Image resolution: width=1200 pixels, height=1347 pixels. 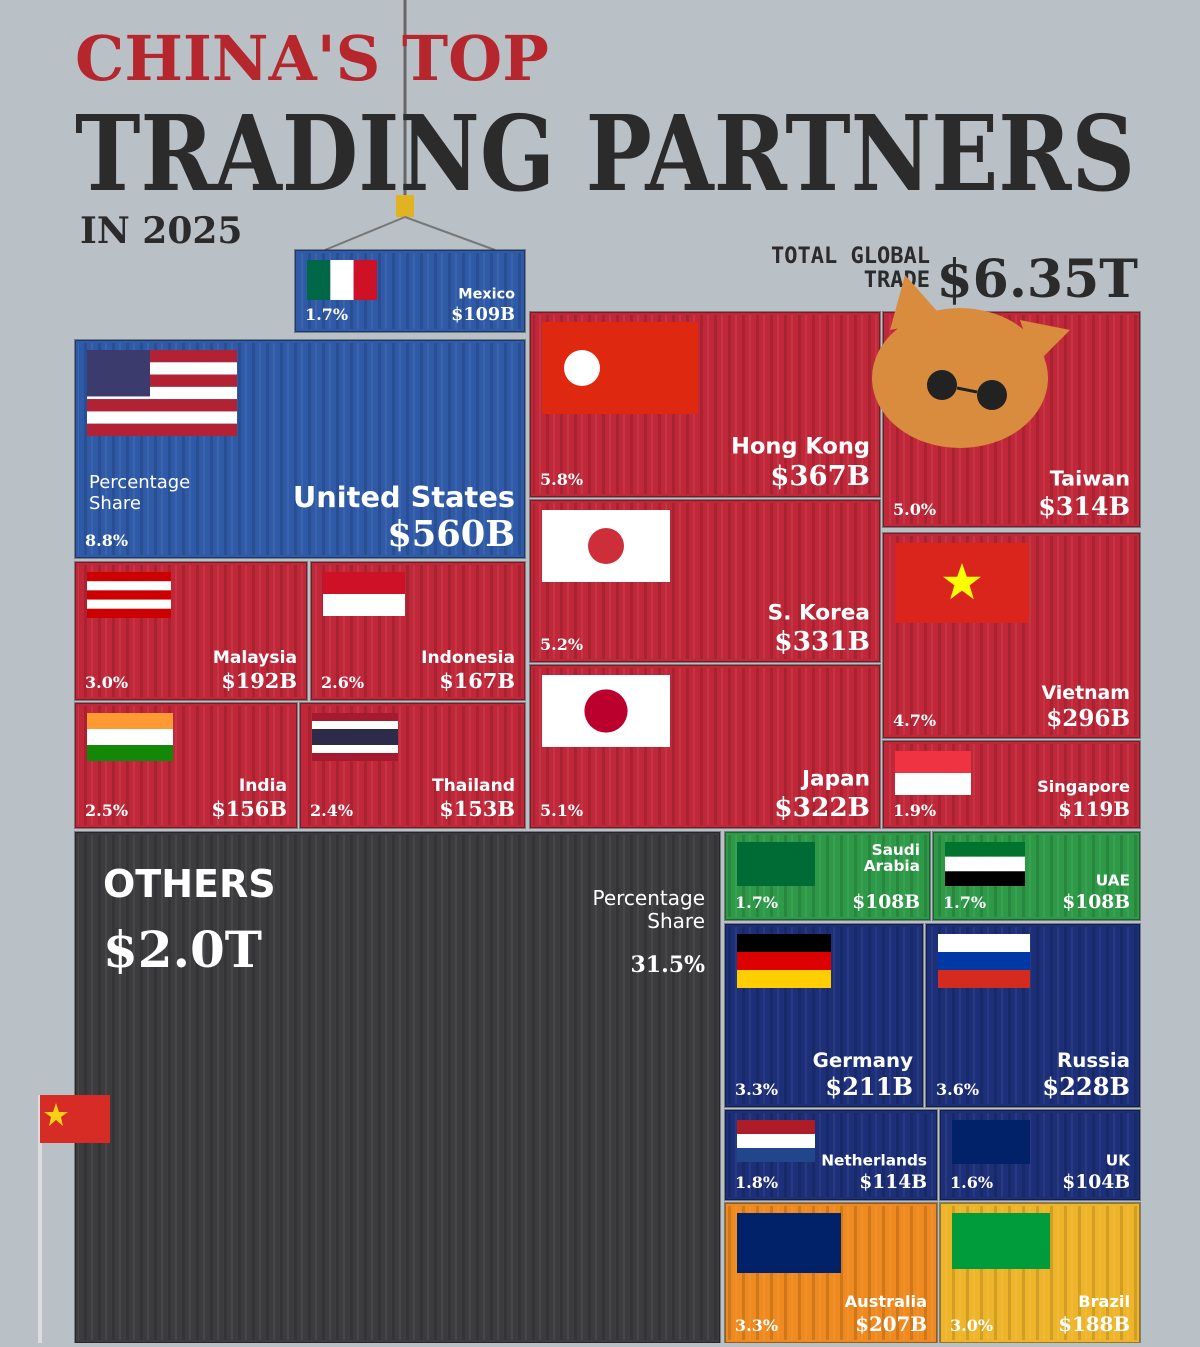 What do you see at coordinates (468, 658) in the screenshot?
I see `container-name: Indonesia` at bounding box center [468, 658].